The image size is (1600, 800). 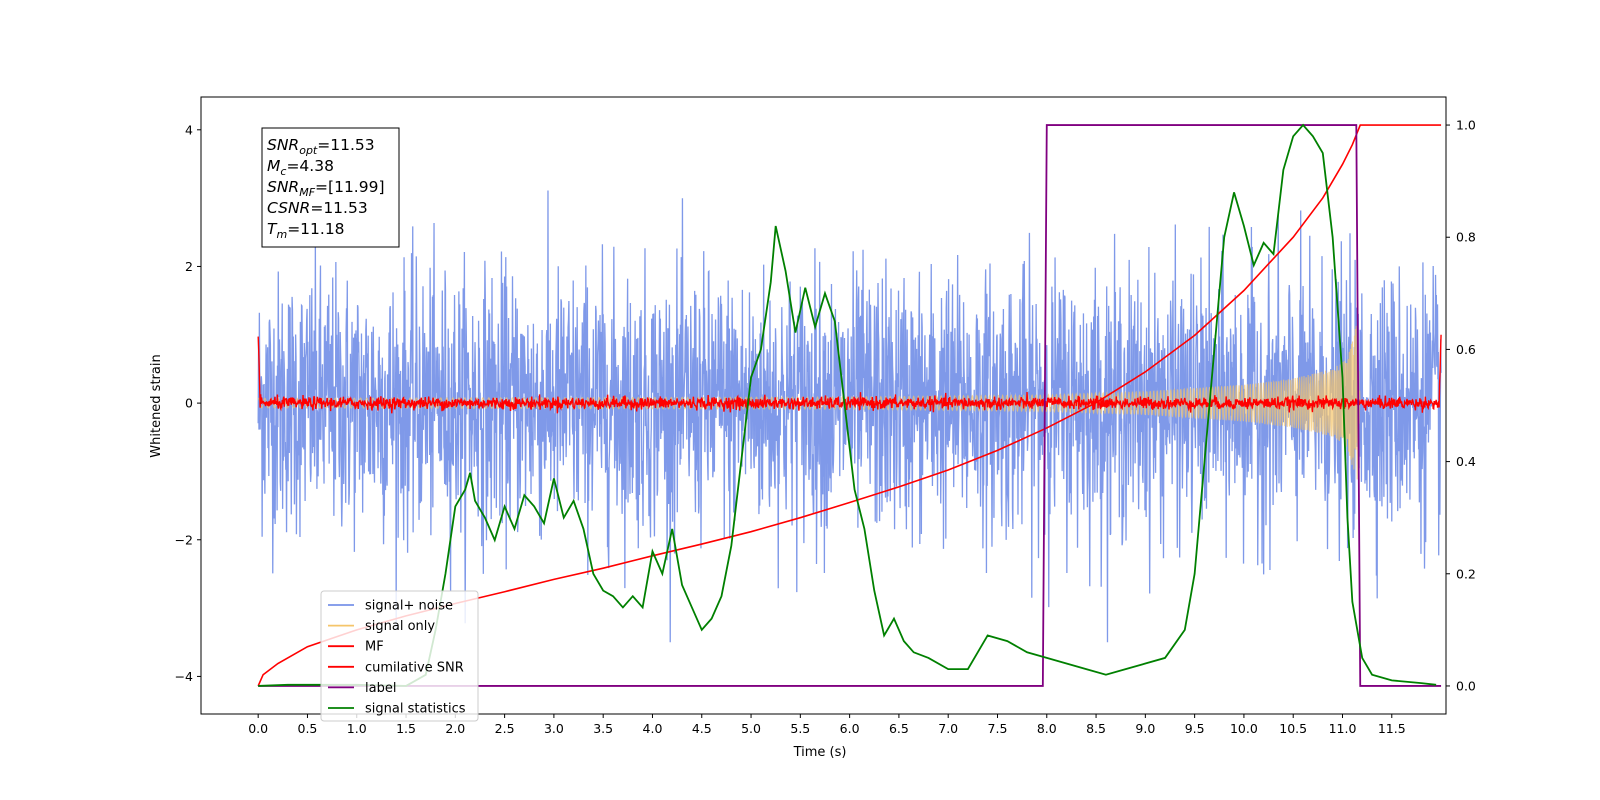 What do you see at coordinates (357, 728) in the screenshot?
I see `x-tick-label: 1.0` at bounding box center [357, 728].